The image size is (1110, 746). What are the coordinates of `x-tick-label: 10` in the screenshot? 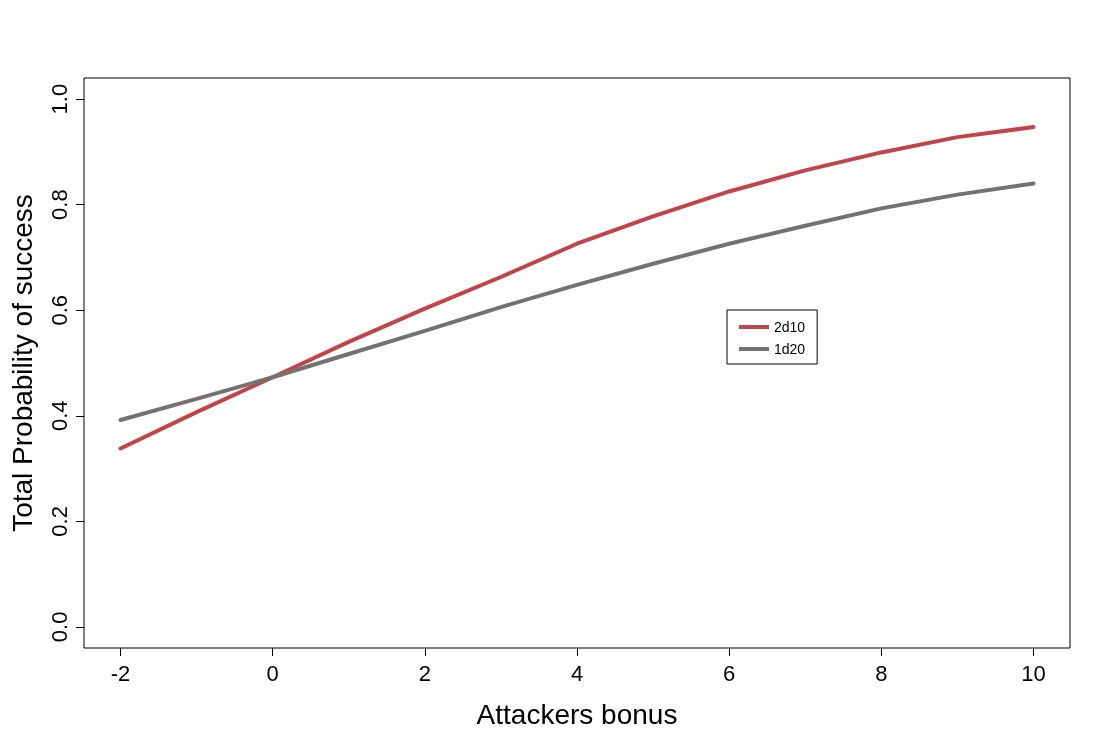 It's located at (1033, 673).